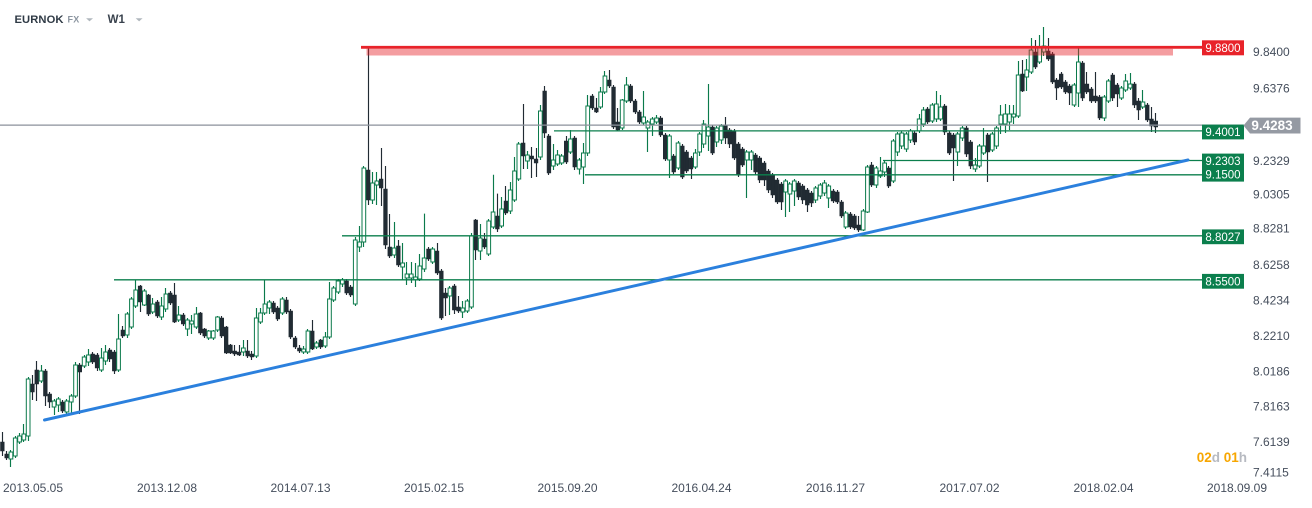  What do you see at coordinates (1271, 195) in the screenshot?
I see `svg-text: 9.0305` at bounding box center [1271, 195].